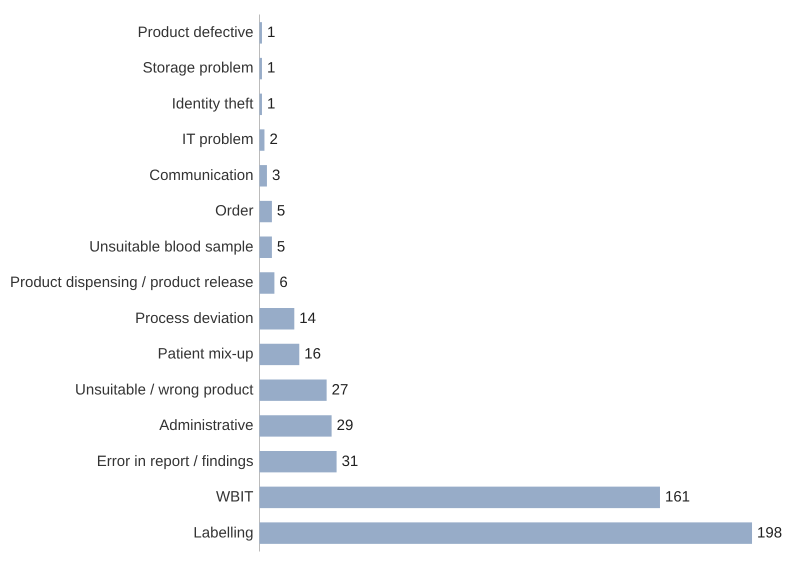  I want to click on y-tick-label: Order, so click(234, 211).